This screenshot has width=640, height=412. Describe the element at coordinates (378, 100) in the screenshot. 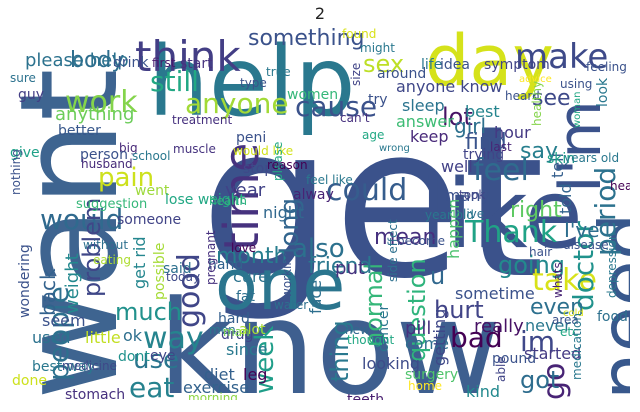

I see `word-try: try` at that location.